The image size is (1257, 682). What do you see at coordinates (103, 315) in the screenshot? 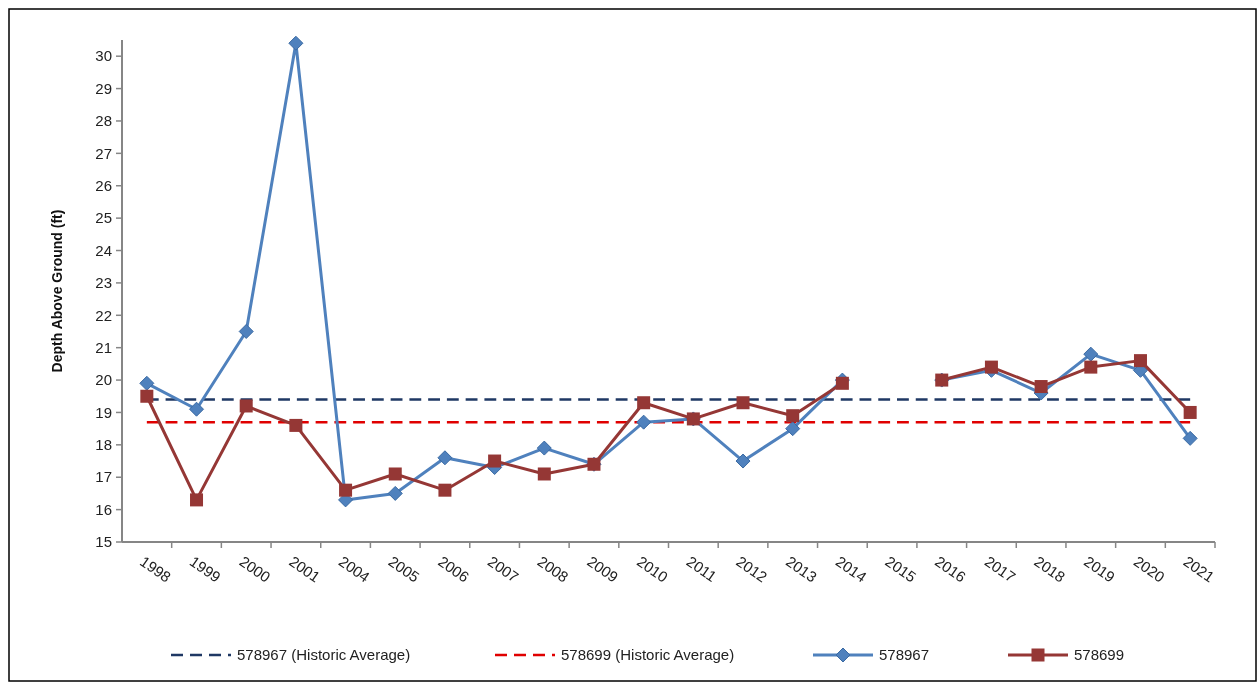
I see `y-tick-label: 22` at bounding box center [103, 315].